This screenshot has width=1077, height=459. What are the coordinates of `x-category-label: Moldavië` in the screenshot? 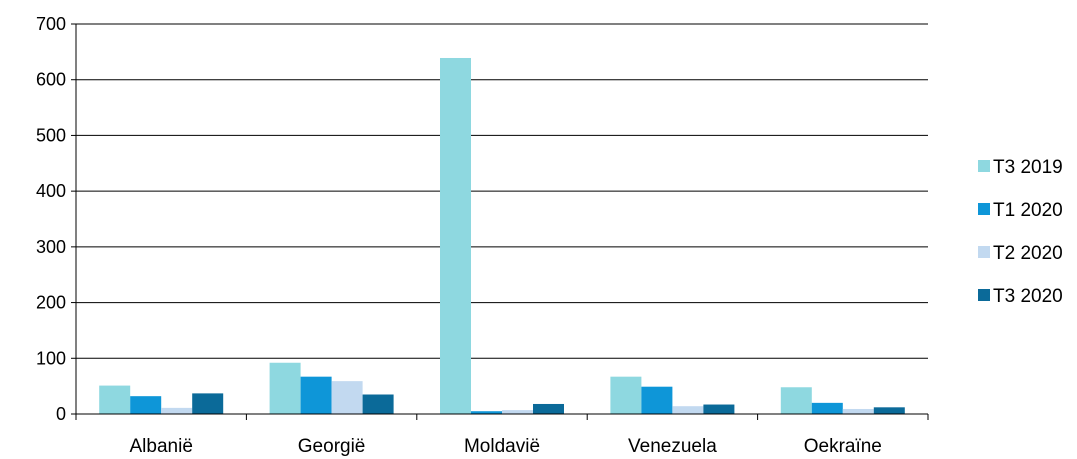 It's located at (502, 446).